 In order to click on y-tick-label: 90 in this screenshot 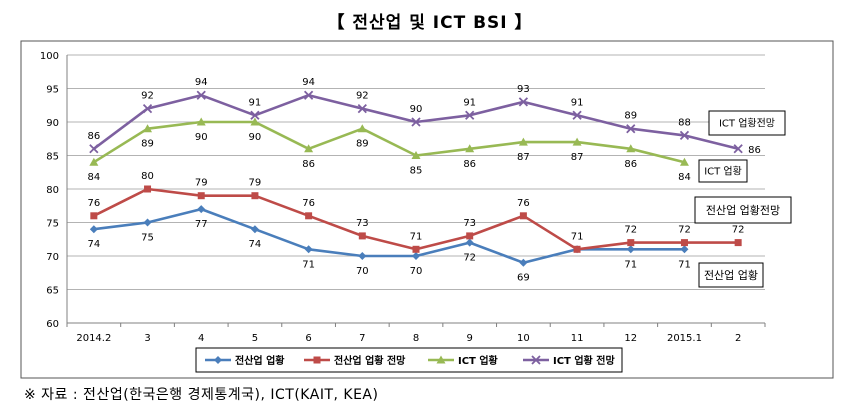, I will do `click(52, 123)`.